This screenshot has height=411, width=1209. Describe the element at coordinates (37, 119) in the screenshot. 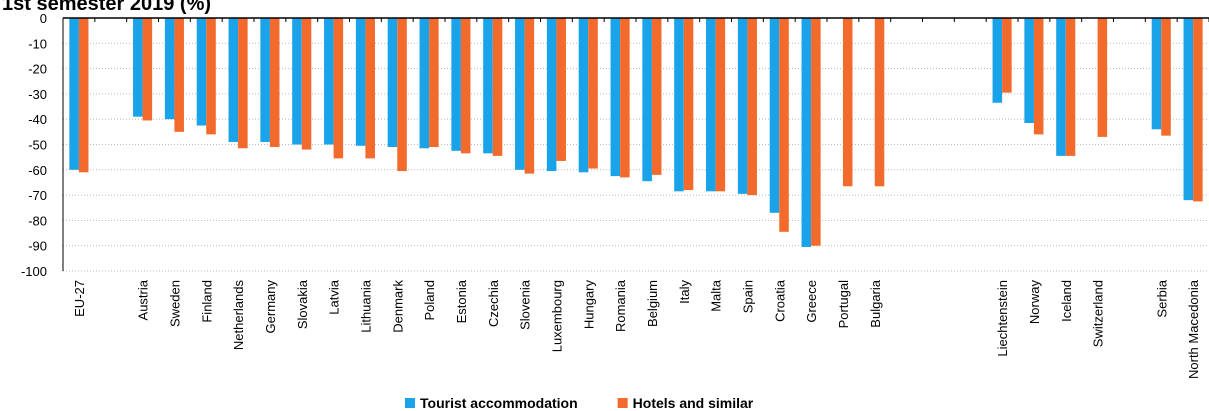

I see `y-tick-label: -40` at that location.